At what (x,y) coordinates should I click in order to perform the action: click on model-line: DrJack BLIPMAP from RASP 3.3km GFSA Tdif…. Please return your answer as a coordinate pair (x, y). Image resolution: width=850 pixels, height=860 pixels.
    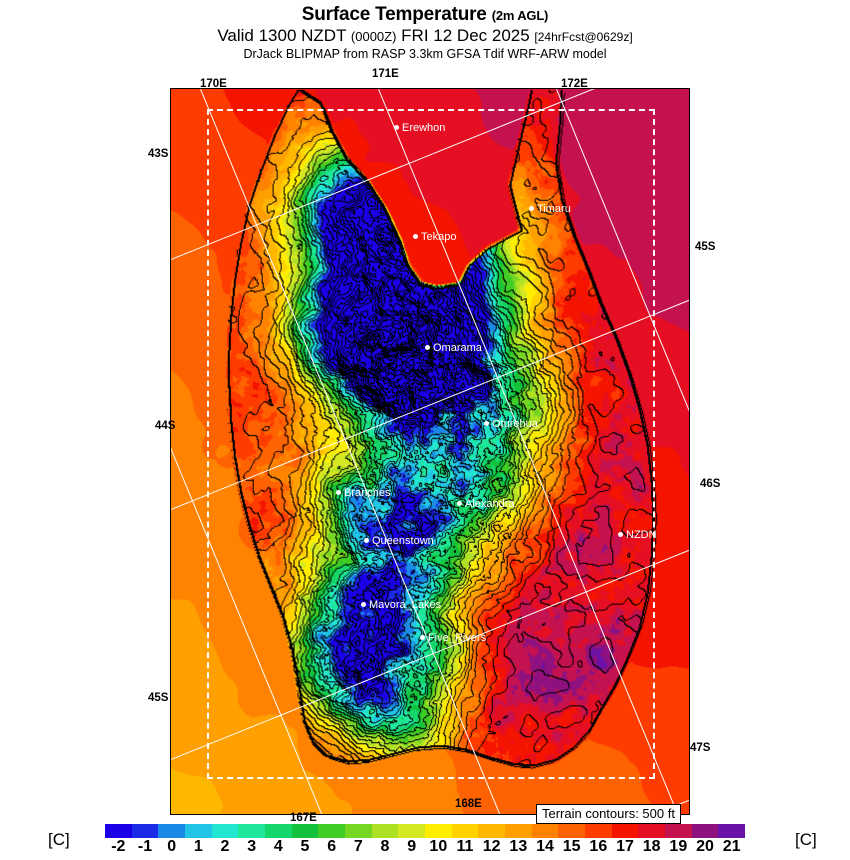
    Looking at the image, I should click on (425, 54).